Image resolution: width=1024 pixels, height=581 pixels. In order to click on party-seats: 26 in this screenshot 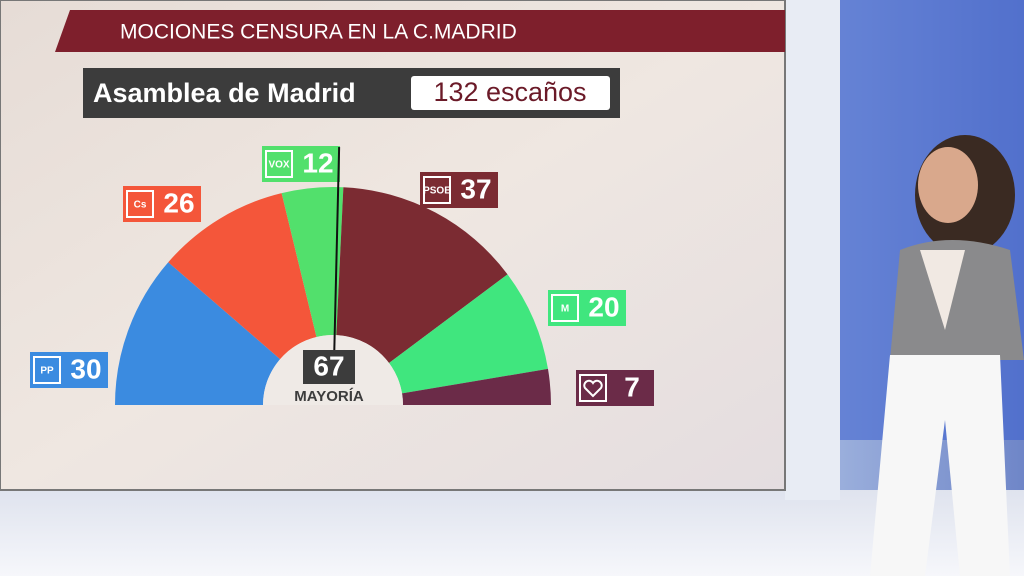, I will do `click(178, 202)`.